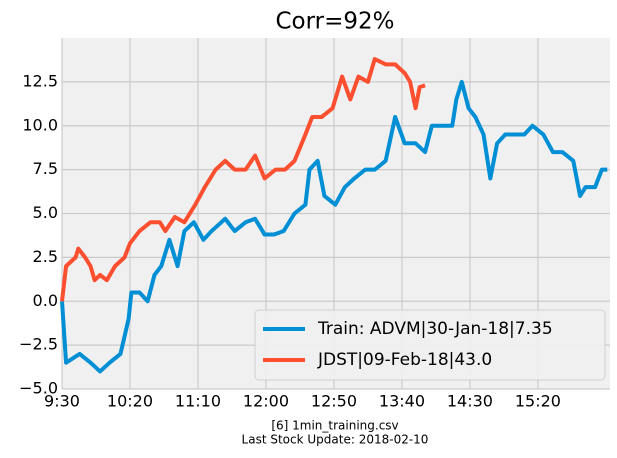 This screenshot has width=617, height=458. I want to click on y-tick-label: −5.0, so click(38, 388).